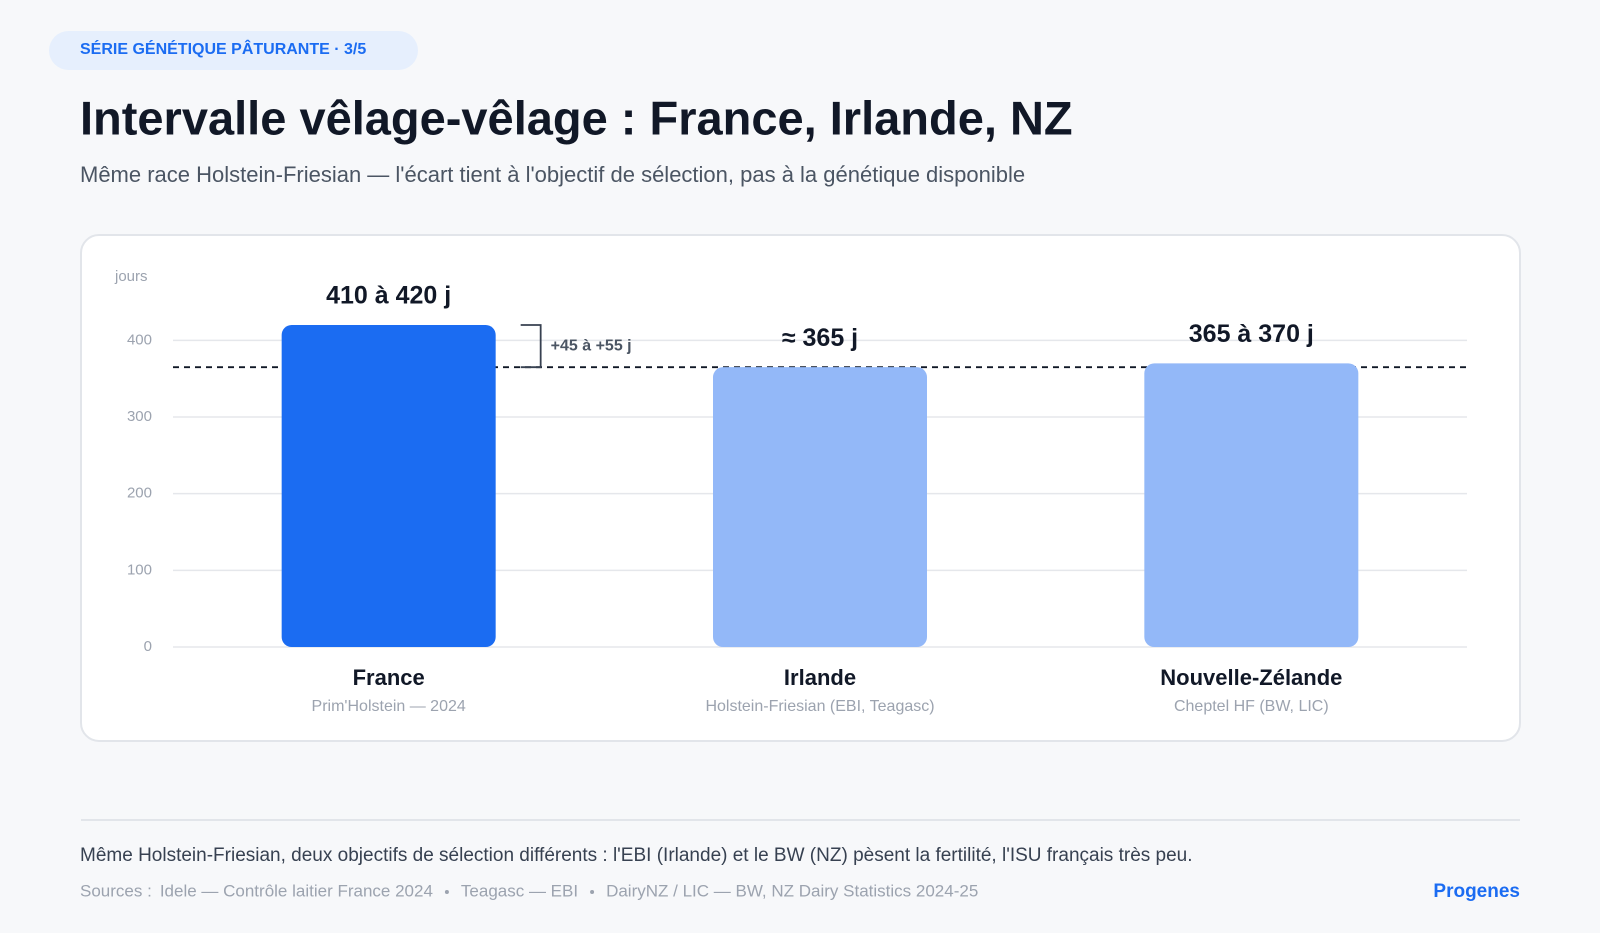 The height and width of the screenshot is (933, 1600). Describe the element at coordinates (591, 345) in the screenshot. I see `annotation: +45 à +55 j` at that location.